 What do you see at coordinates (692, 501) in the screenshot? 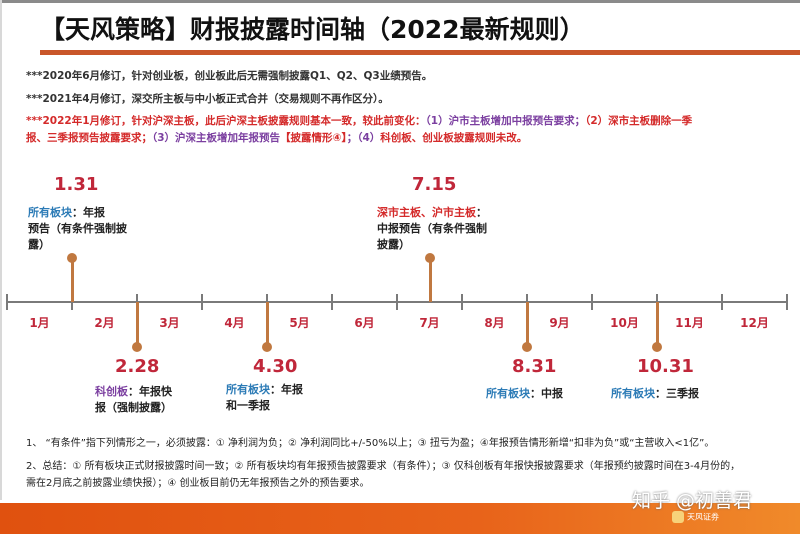
I see `watermark: 知乎 @初善君` at bounding box center [692, 501].